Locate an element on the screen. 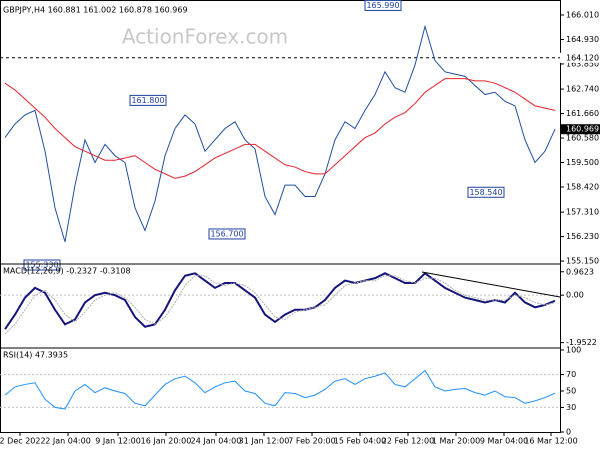 The height and width of the screenshot is (450, 600). annotation: 155.330 is located at coordinates (41, 265).